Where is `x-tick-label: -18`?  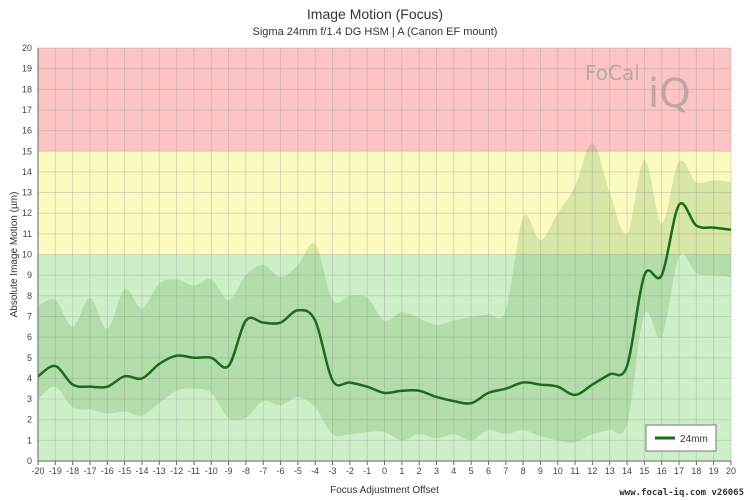 x-tick-label: -18 is located at coordinates (72, 471).